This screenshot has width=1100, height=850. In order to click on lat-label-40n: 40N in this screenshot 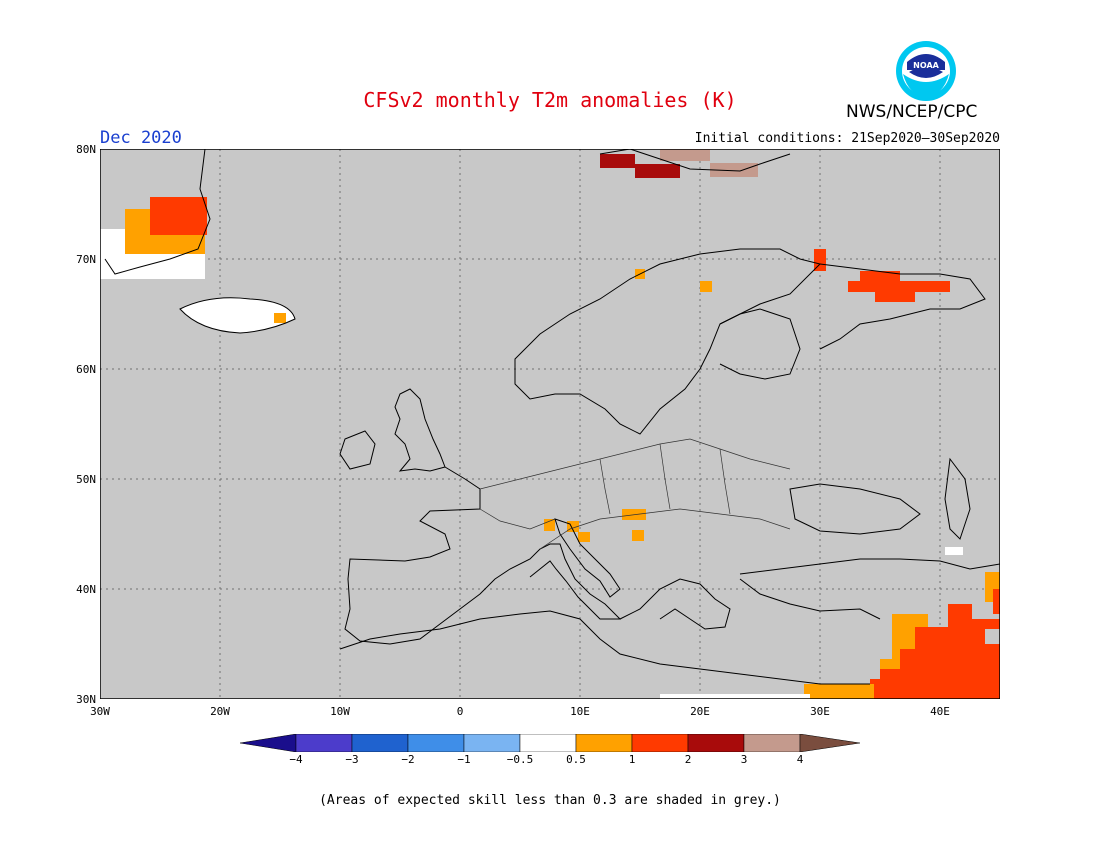, I will do `click(86, 589)`.